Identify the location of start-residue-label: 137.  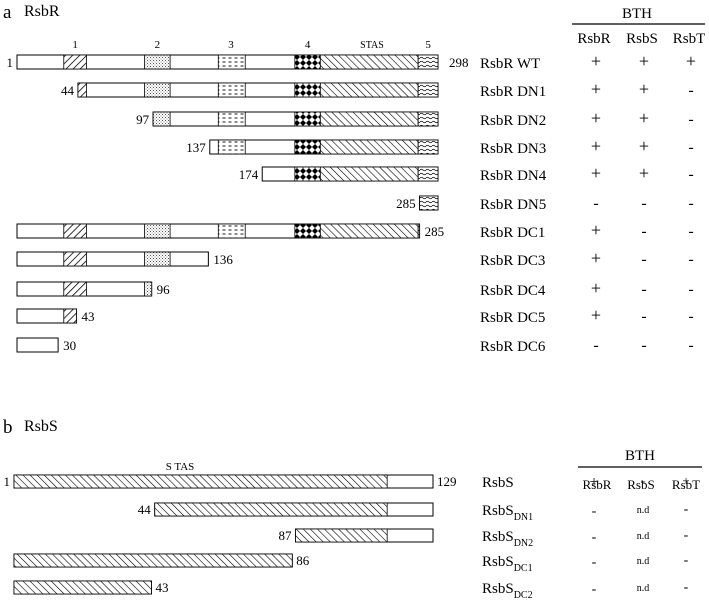
(196, 147).